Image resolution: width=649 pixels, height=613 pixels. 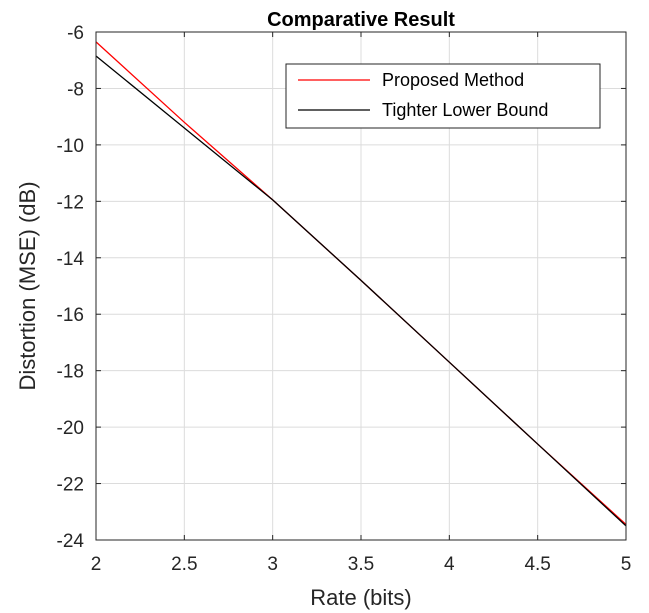 I want to click on y-axis-label: Distortion (MSE) (dB), so click(x=27, y=285).